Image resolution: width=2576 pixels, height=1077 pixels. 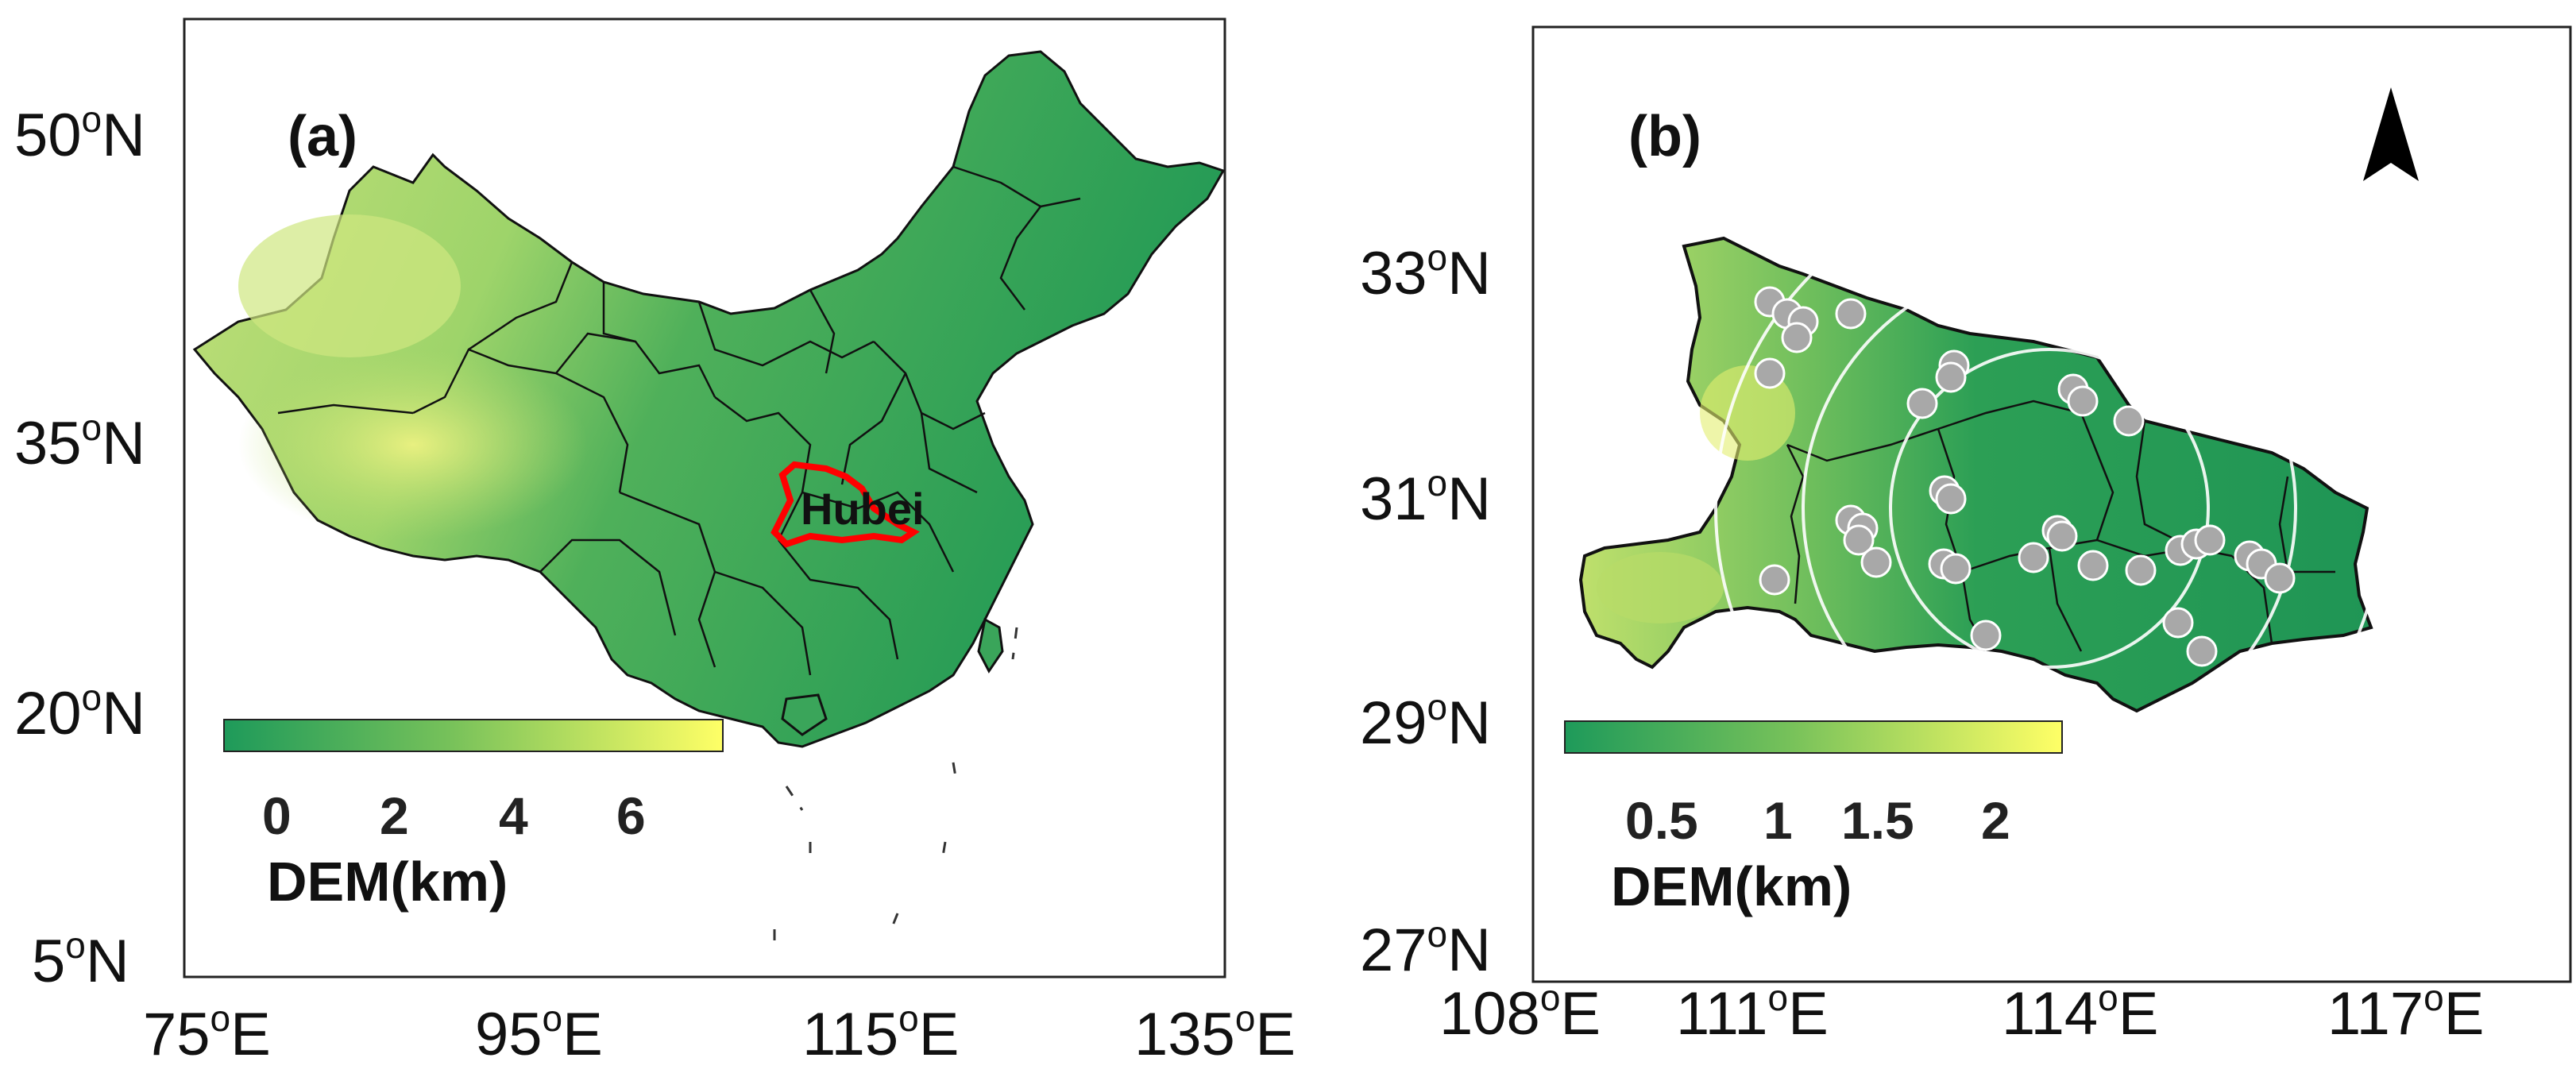 What do you see at coordinates (1753, 1013) in the screenshot?
I see `x-tick-label: 111oE` at bounding box center [1753, 1013].